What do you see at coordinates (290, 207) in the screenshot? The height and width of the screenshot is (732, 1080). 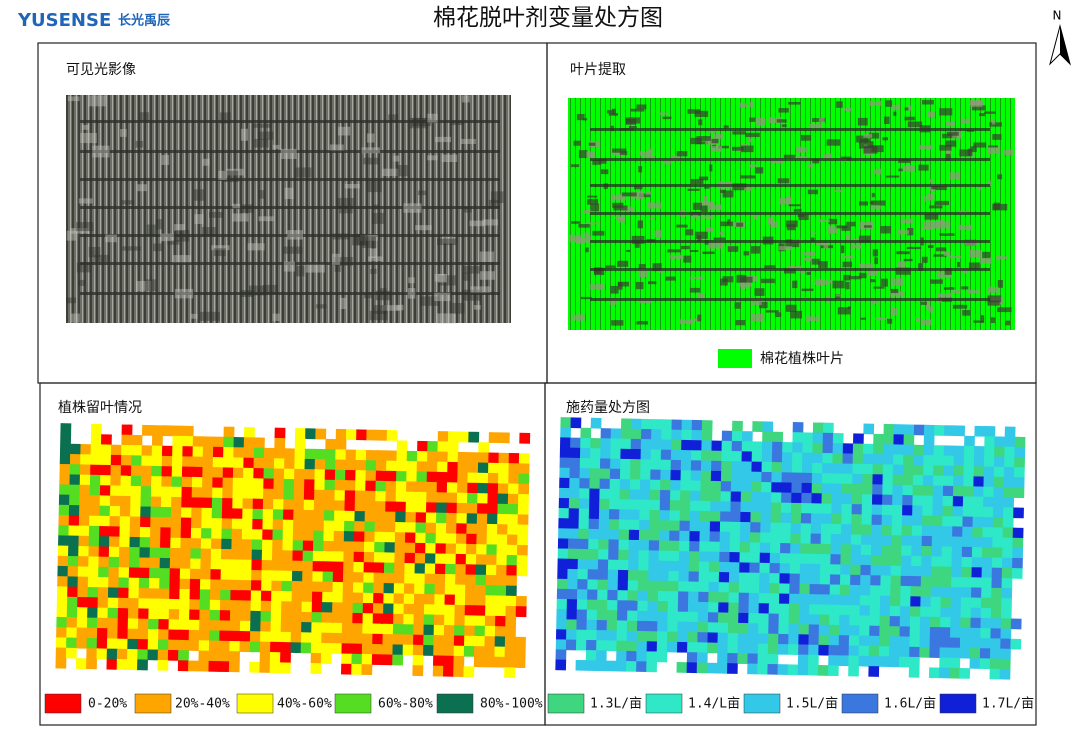 I see `row-gap` at bounding box center [290, 207].